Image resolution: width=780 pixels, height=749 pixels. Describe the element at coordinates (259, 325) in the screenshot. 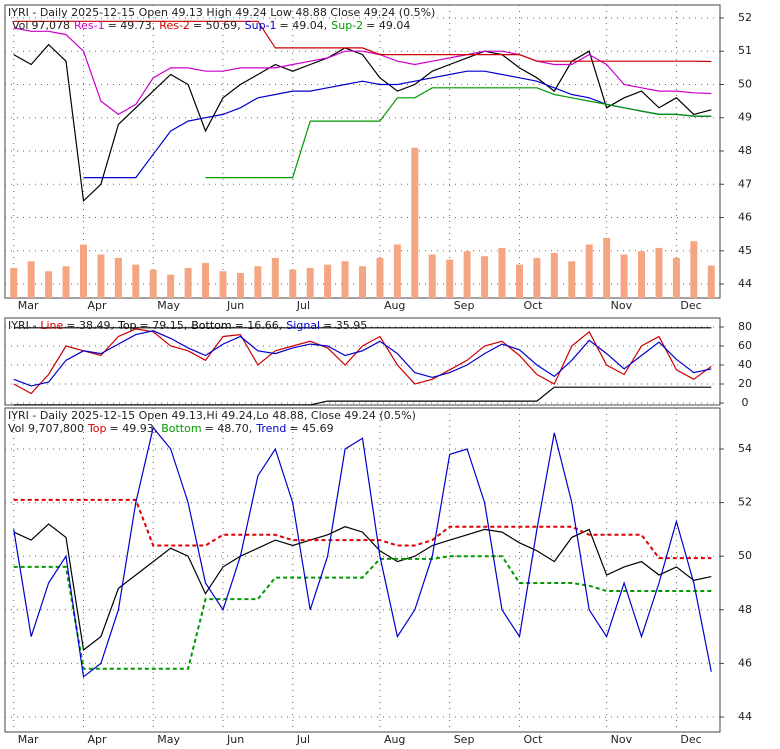

I see `legend-value: = 16.66,` at that location.